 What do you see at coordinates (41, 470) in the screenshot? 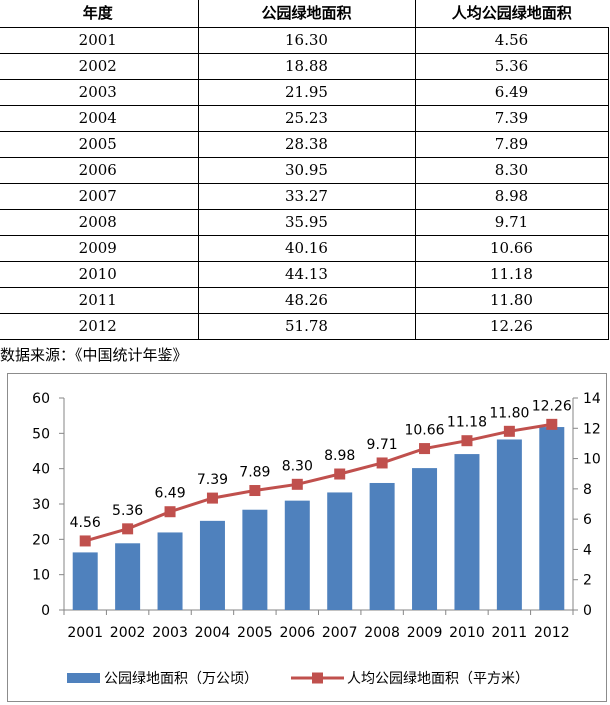
I see `y-left-tick-label: 40` at bounding box center [41, 470].